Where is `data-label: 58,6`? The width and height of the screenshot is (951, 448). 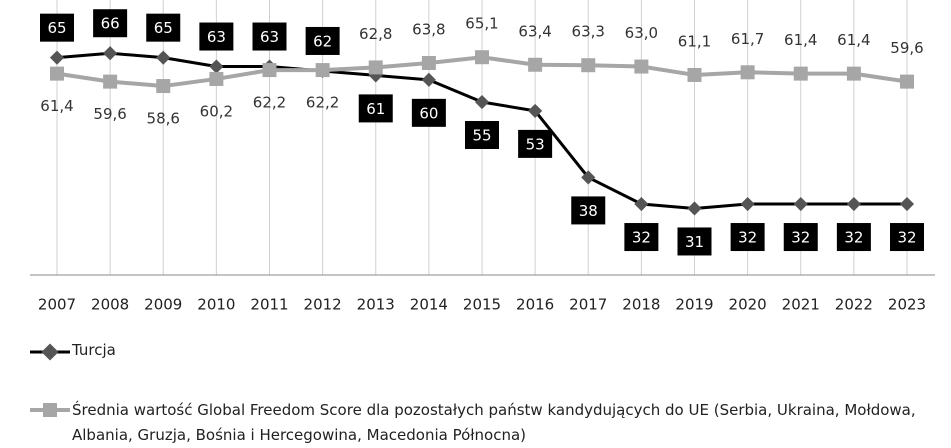
data-label: 58,6 is located at coordinates (163, 119).